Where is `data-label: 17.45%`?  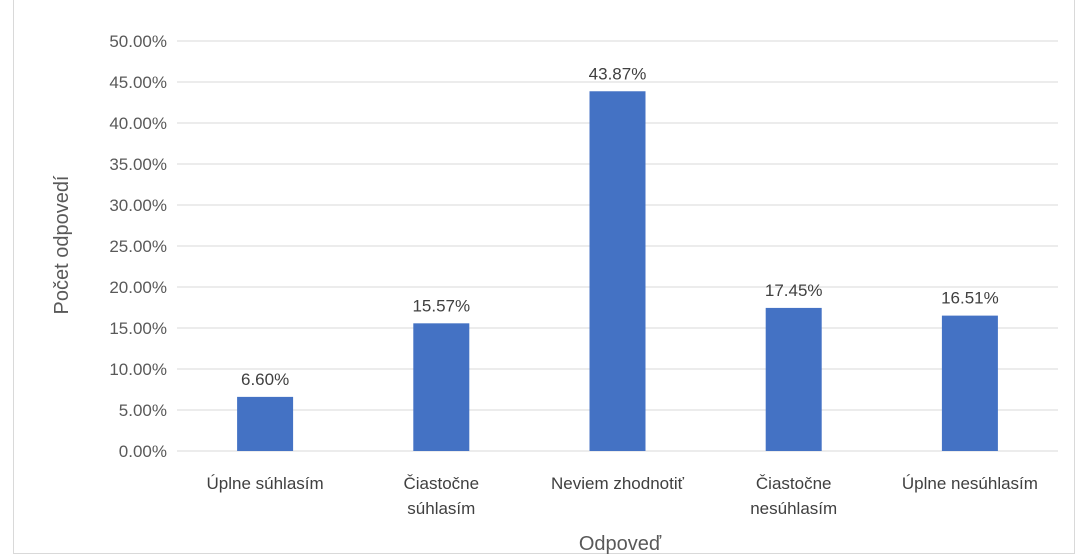 data-label: 17.45% is located at coordinates (794, 290).